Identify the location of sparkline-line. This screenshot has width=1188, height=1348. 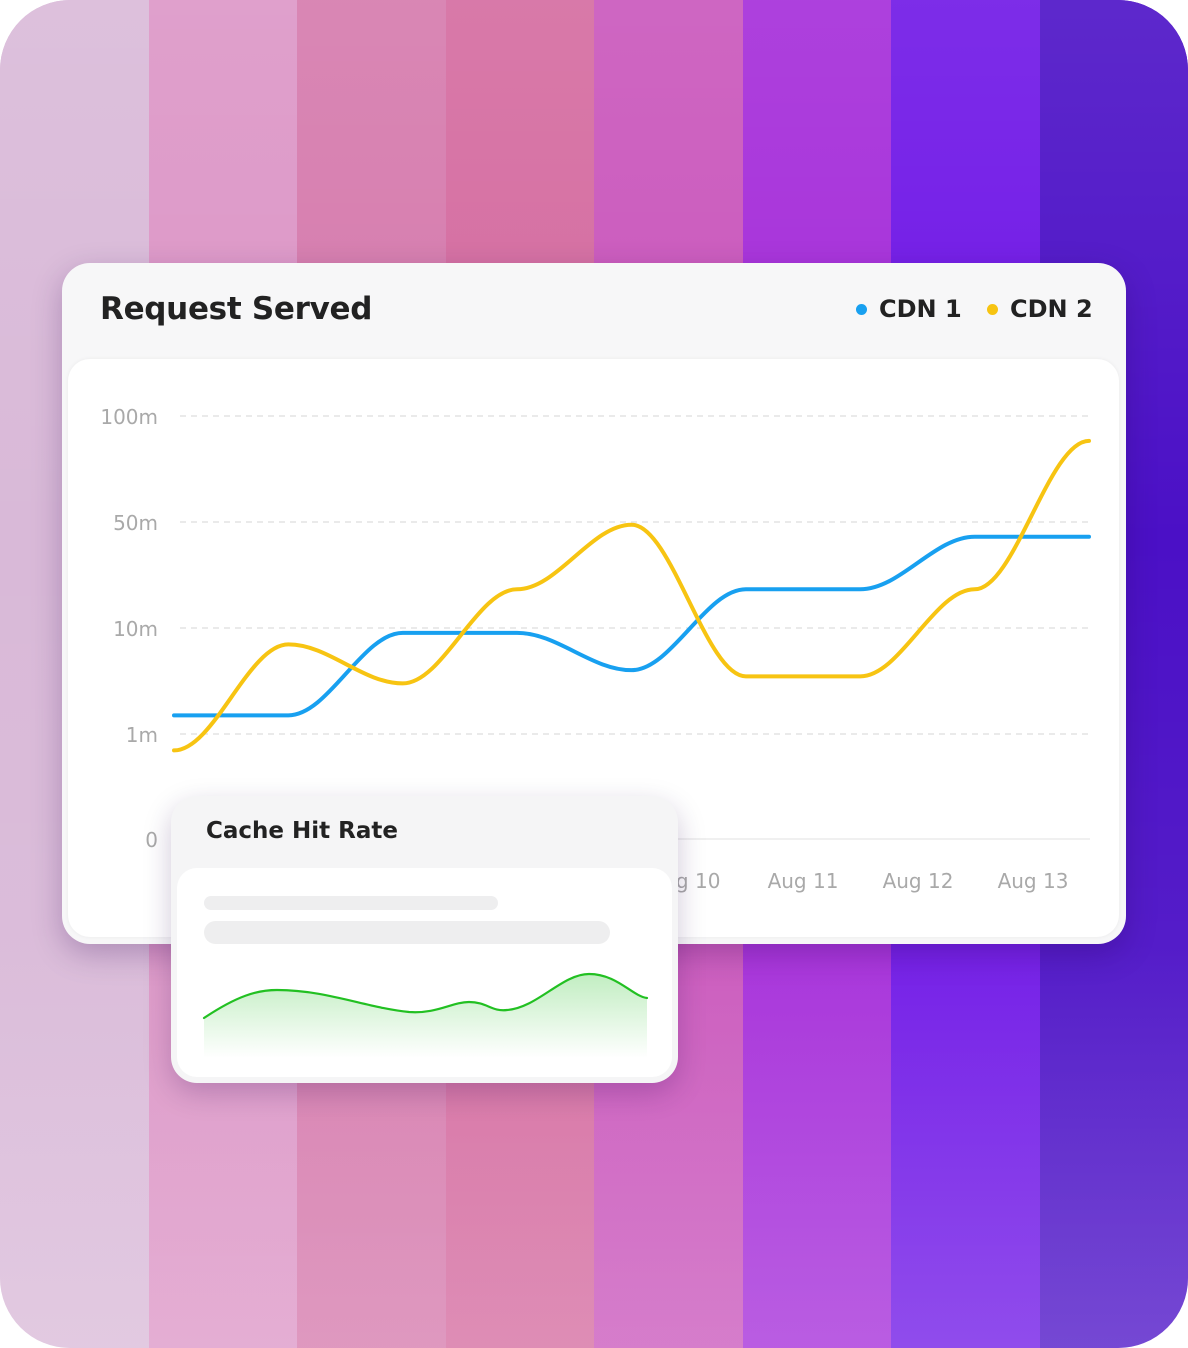
(425, 996).